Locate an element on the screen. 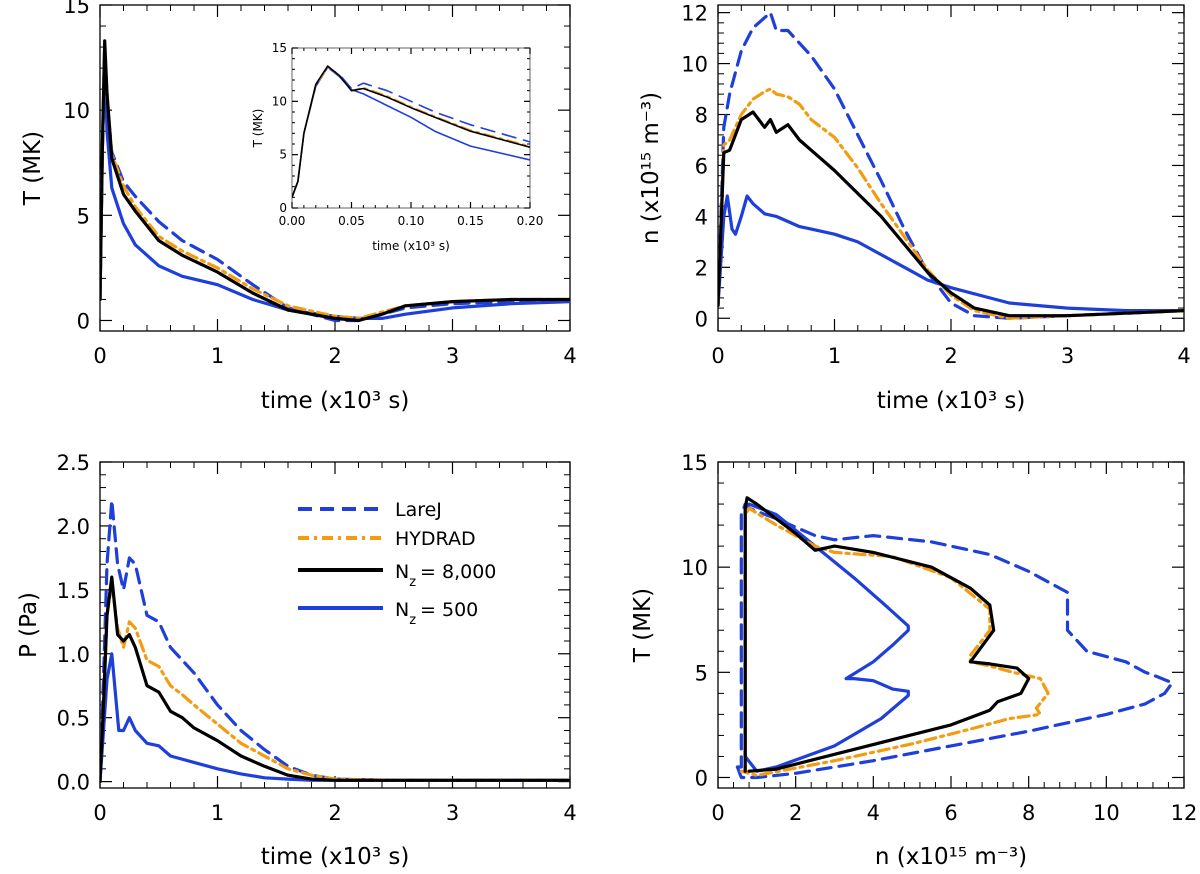 The height and width of the screenshot is (874, 1200). x-tick-label: 0.05 is located at coordinates (351, 221).